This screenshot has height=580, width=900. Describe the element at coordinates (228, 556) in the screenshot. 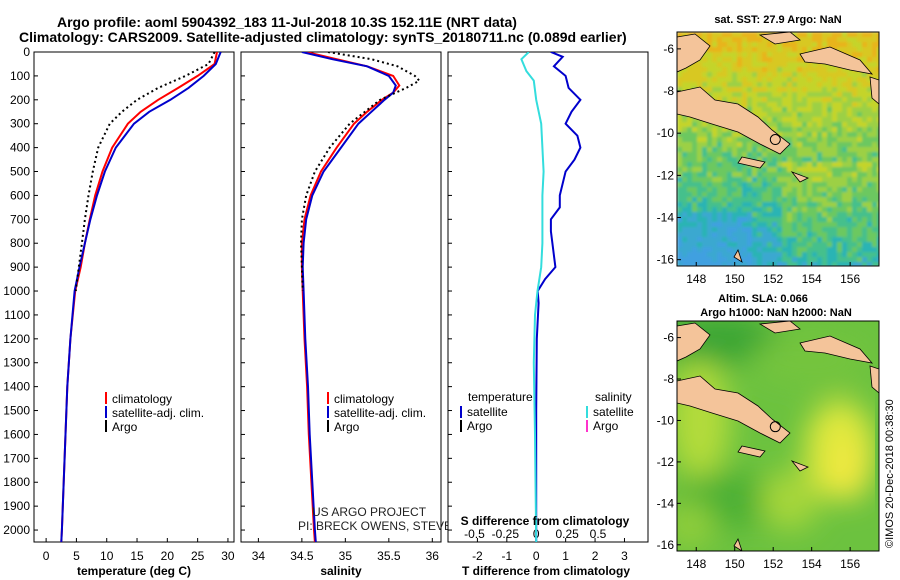

I see `x-tick-label: 30` at that location.